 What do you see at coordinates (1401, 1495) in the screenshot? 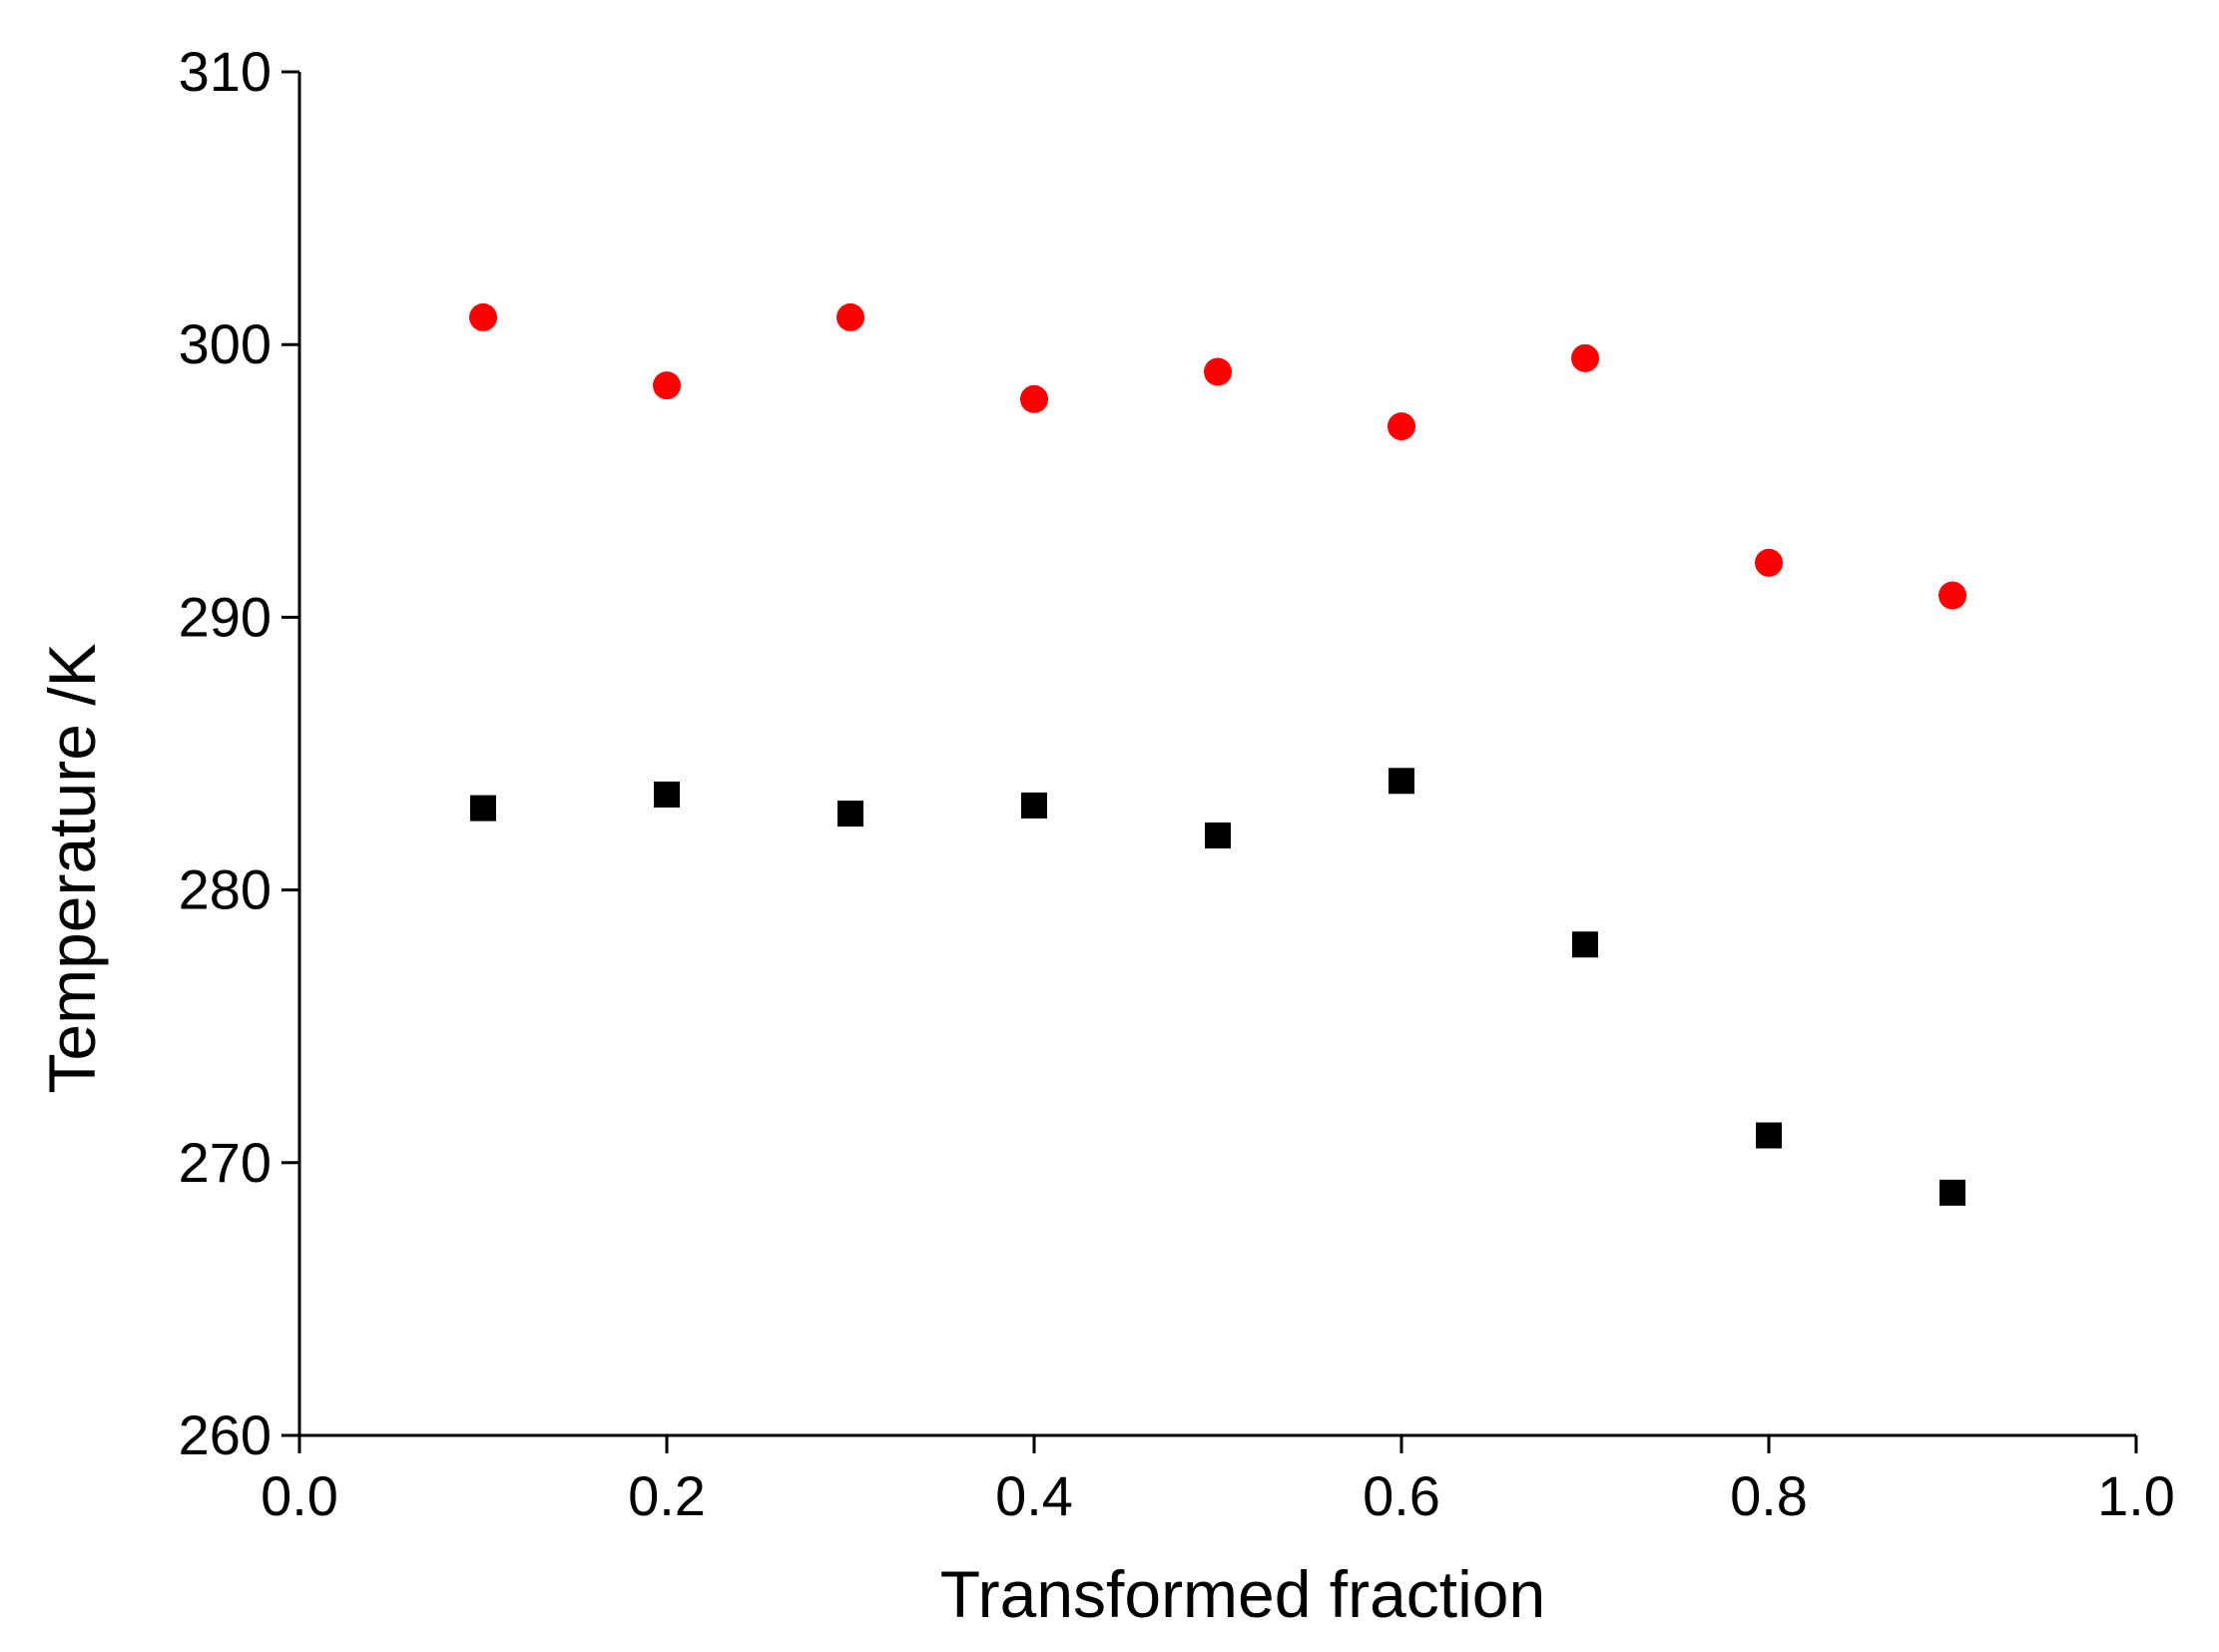
I see `x-tick-label: 0.6` at bounding box center [1401, 1495].